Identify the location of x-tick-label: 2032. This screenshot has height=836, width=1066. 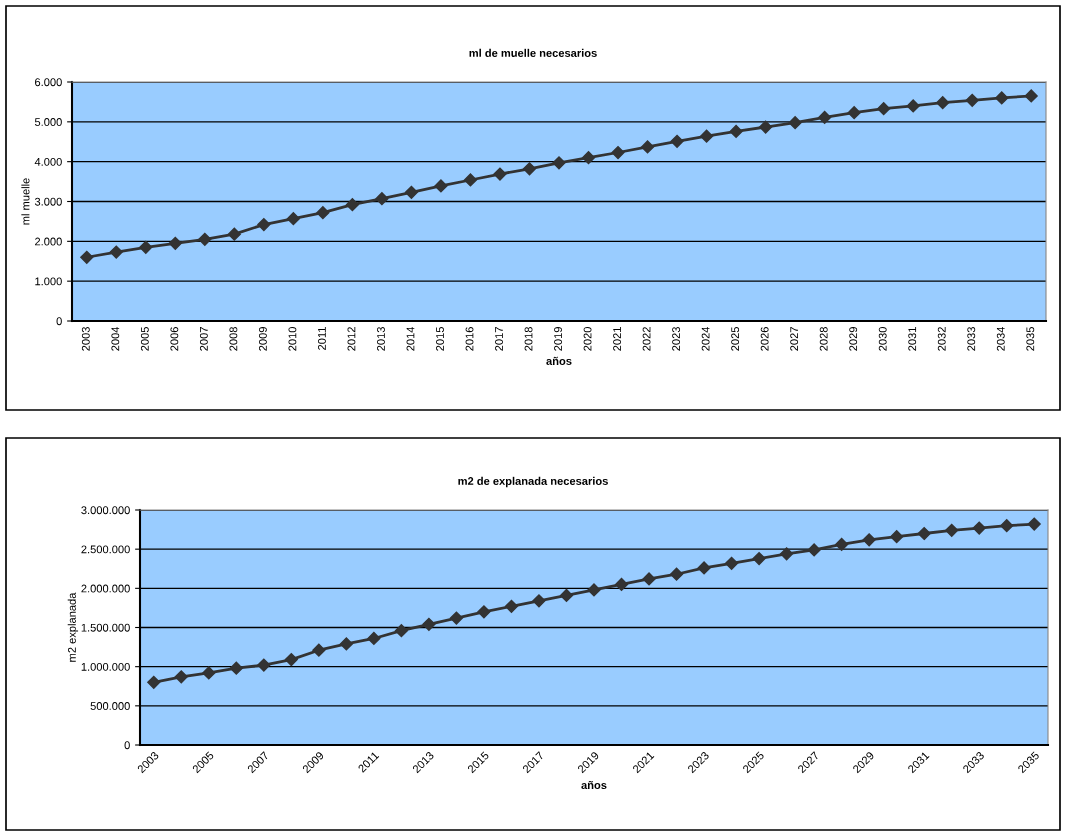
(941, 339).